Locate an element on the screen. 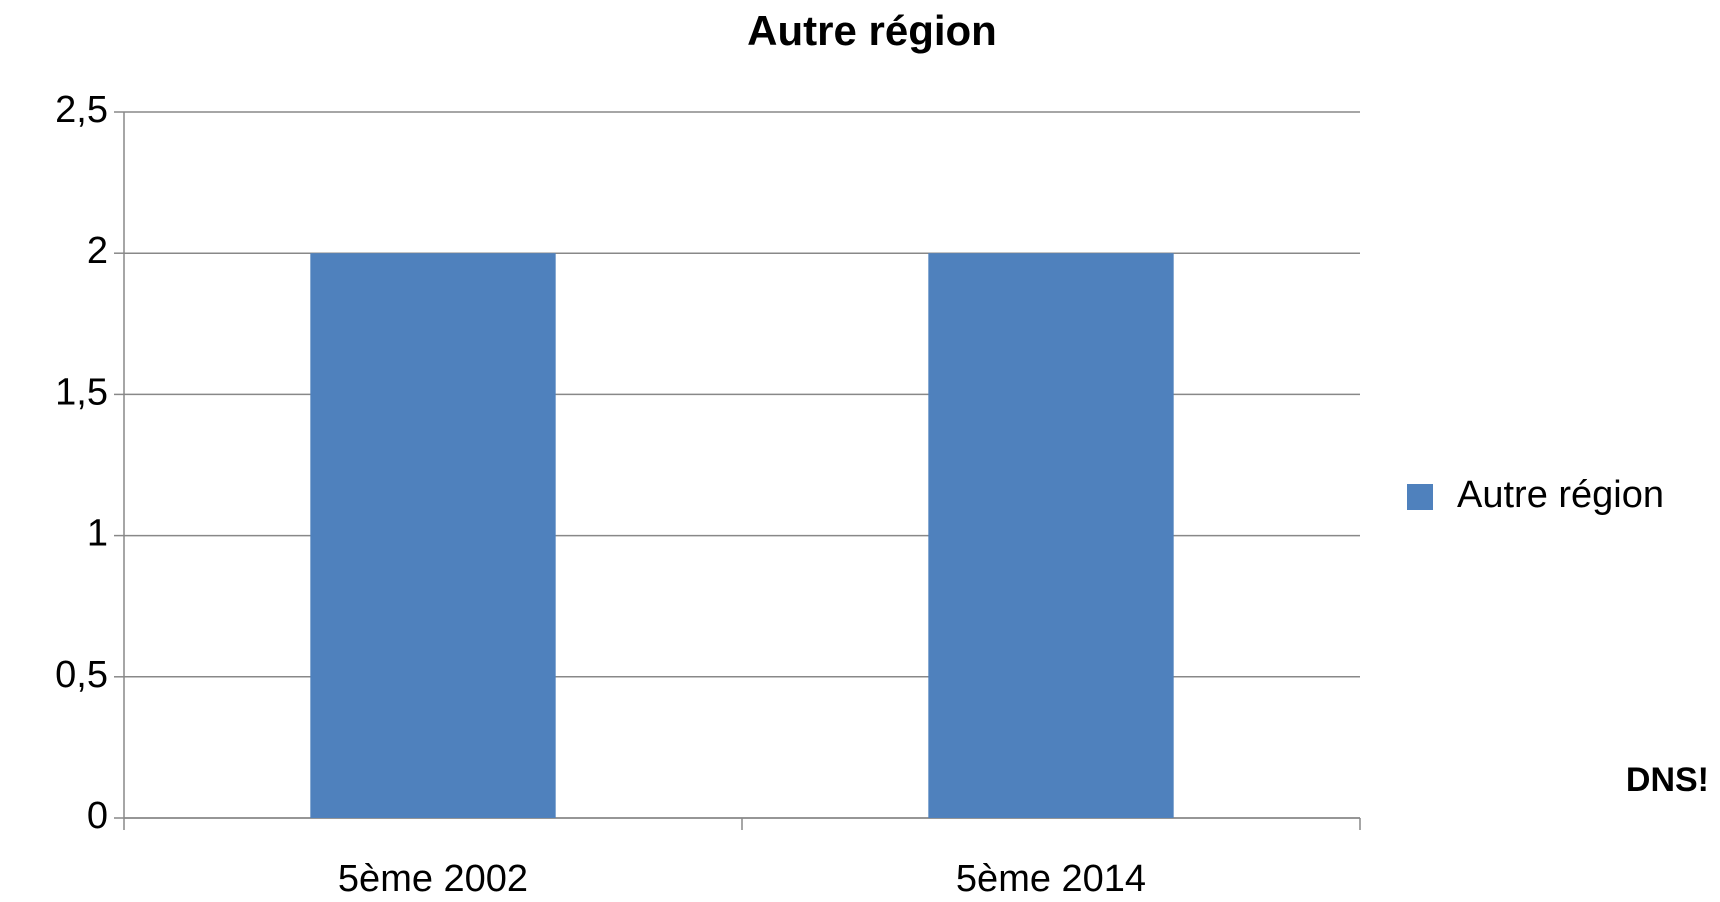  chart-title: Autre région is located at coordinates (872, 30).